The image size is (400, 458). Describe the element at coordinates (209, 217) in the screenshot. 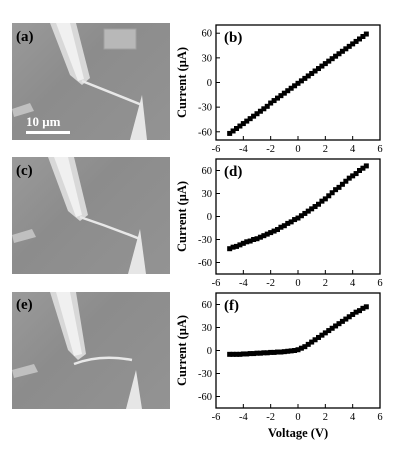

I see `y-tick-label: 0` at that location.